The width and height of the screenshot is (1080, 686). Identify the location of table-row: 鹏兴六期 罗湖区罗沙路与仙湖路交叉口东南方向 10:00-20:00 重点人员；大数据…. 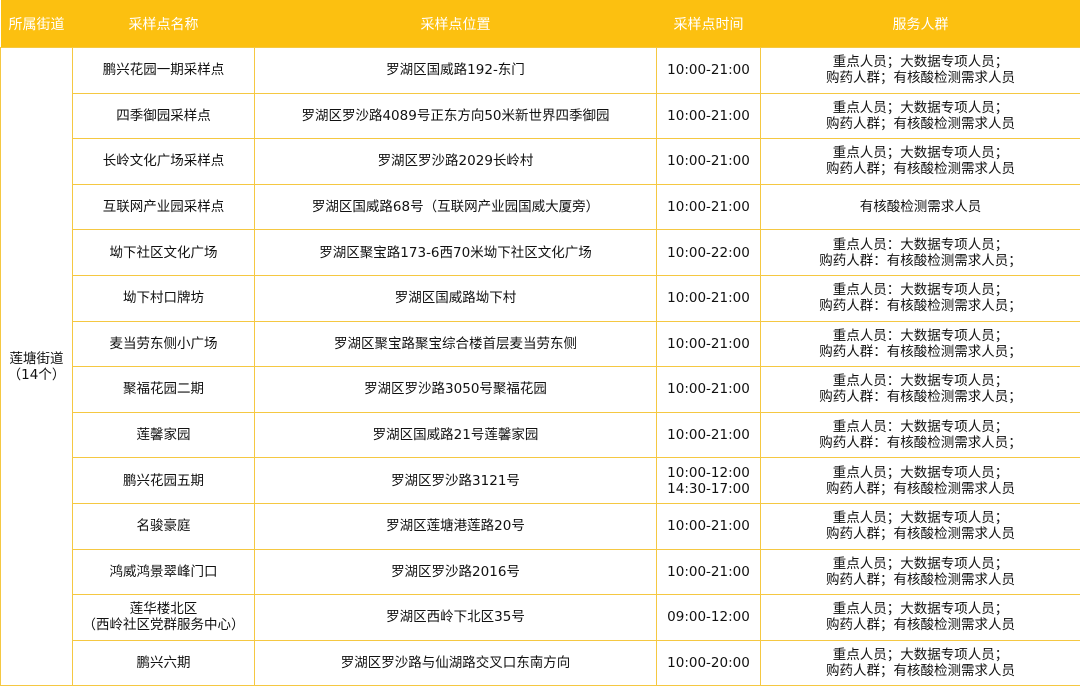
(540, 662).